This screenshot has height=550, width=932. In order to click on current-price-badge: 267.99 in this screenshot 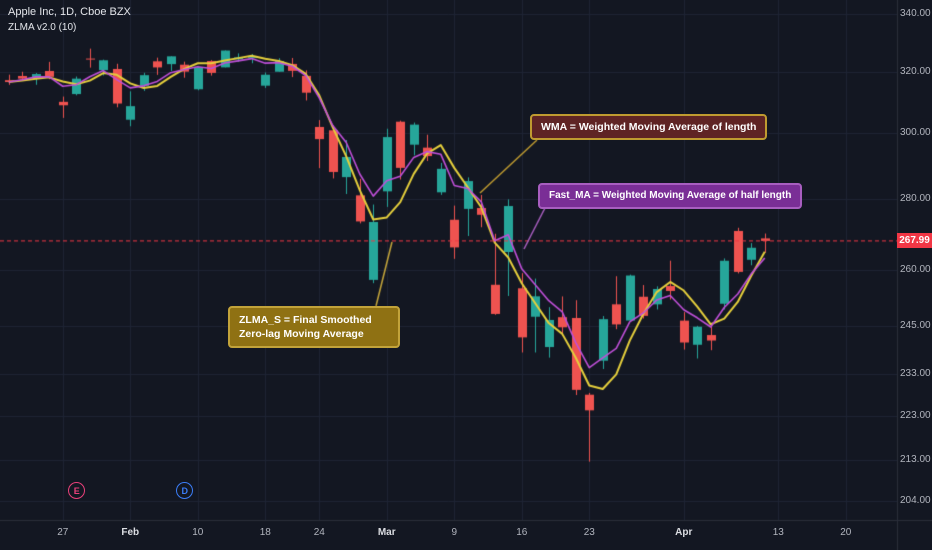, I will do `click(914, 241)`.